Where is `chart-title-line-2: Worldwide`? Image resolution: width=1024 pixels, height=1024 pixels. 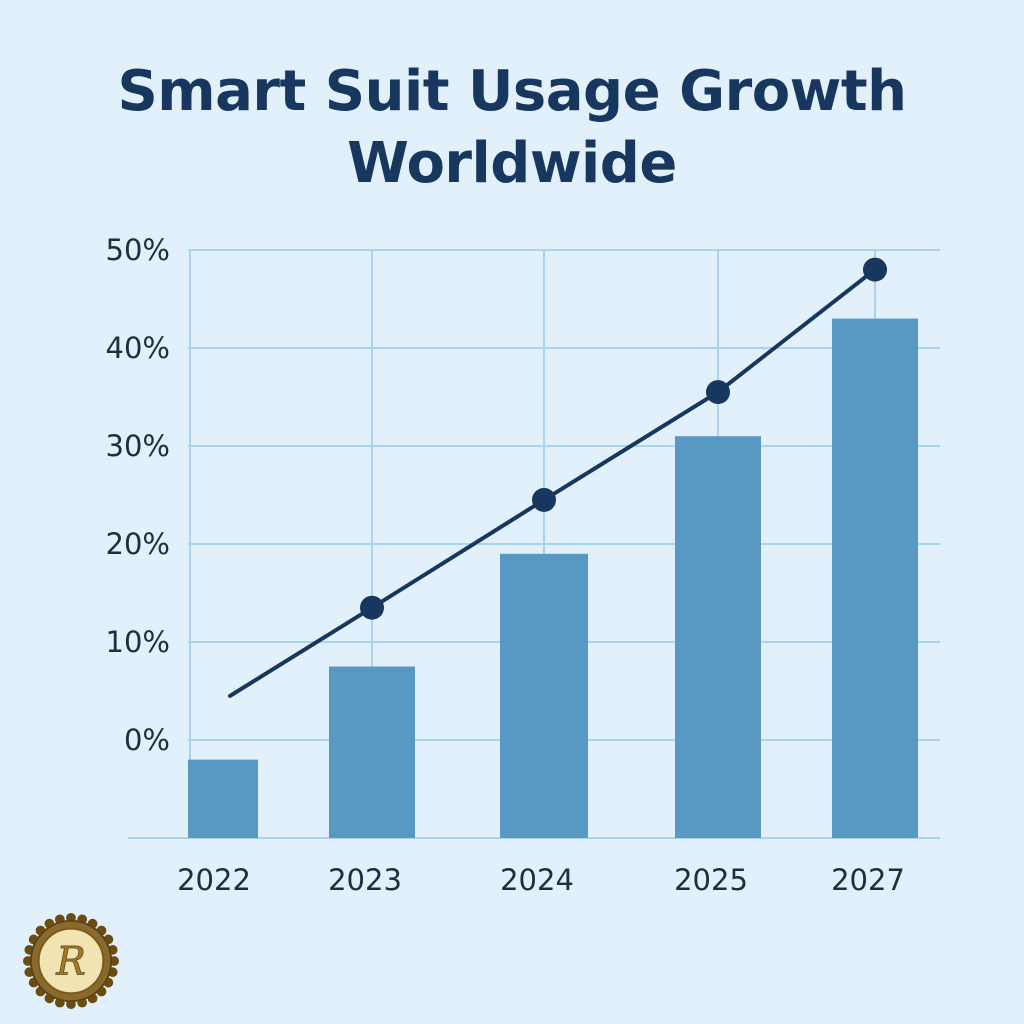
chart-title-line-2: Worldwide is located at coordinates (512, 163).